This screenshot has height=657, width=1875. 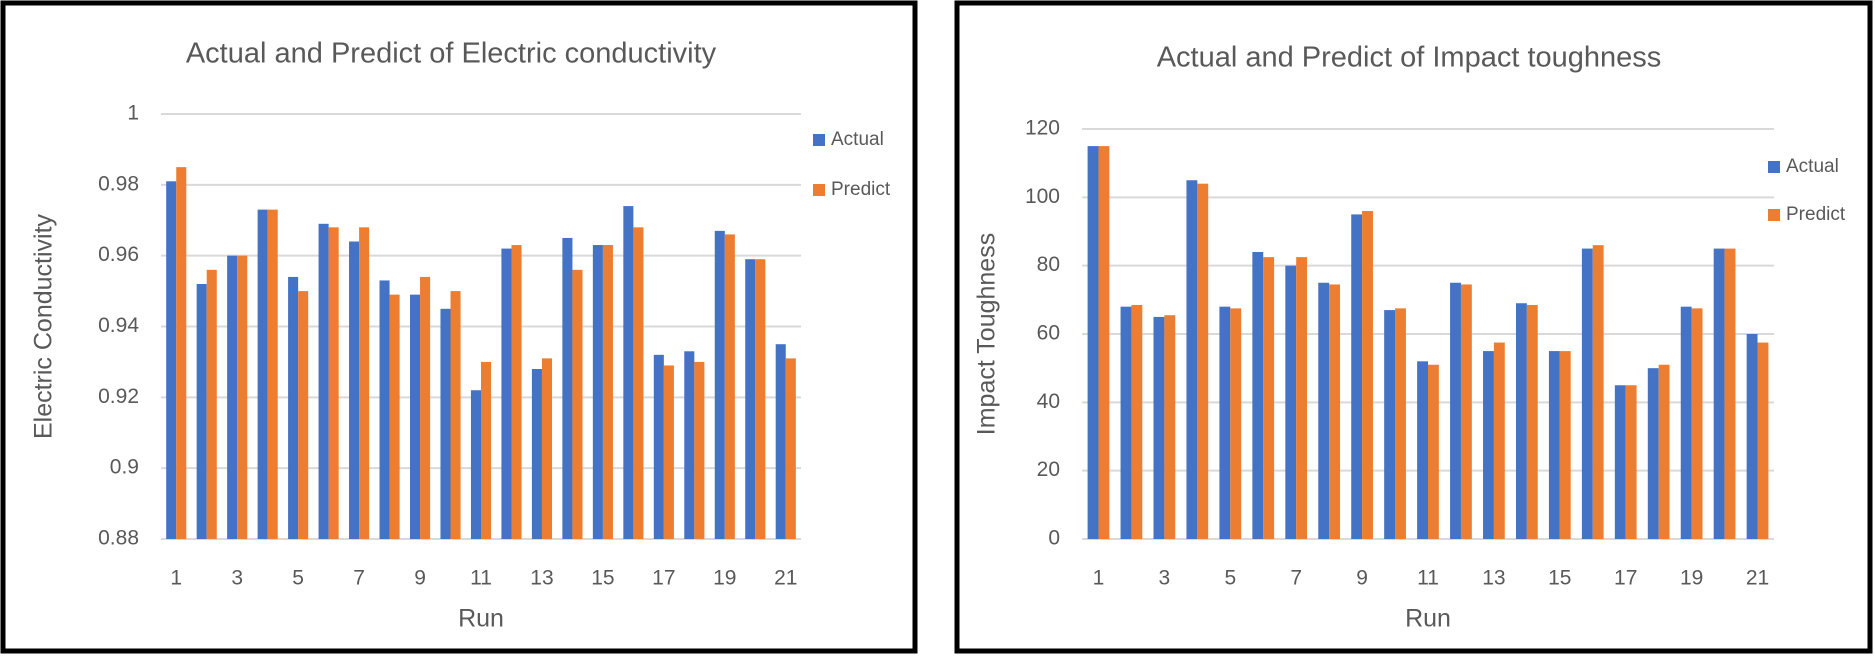 I want to click on y-tick-label: 80, so click(x=1048, y=264).